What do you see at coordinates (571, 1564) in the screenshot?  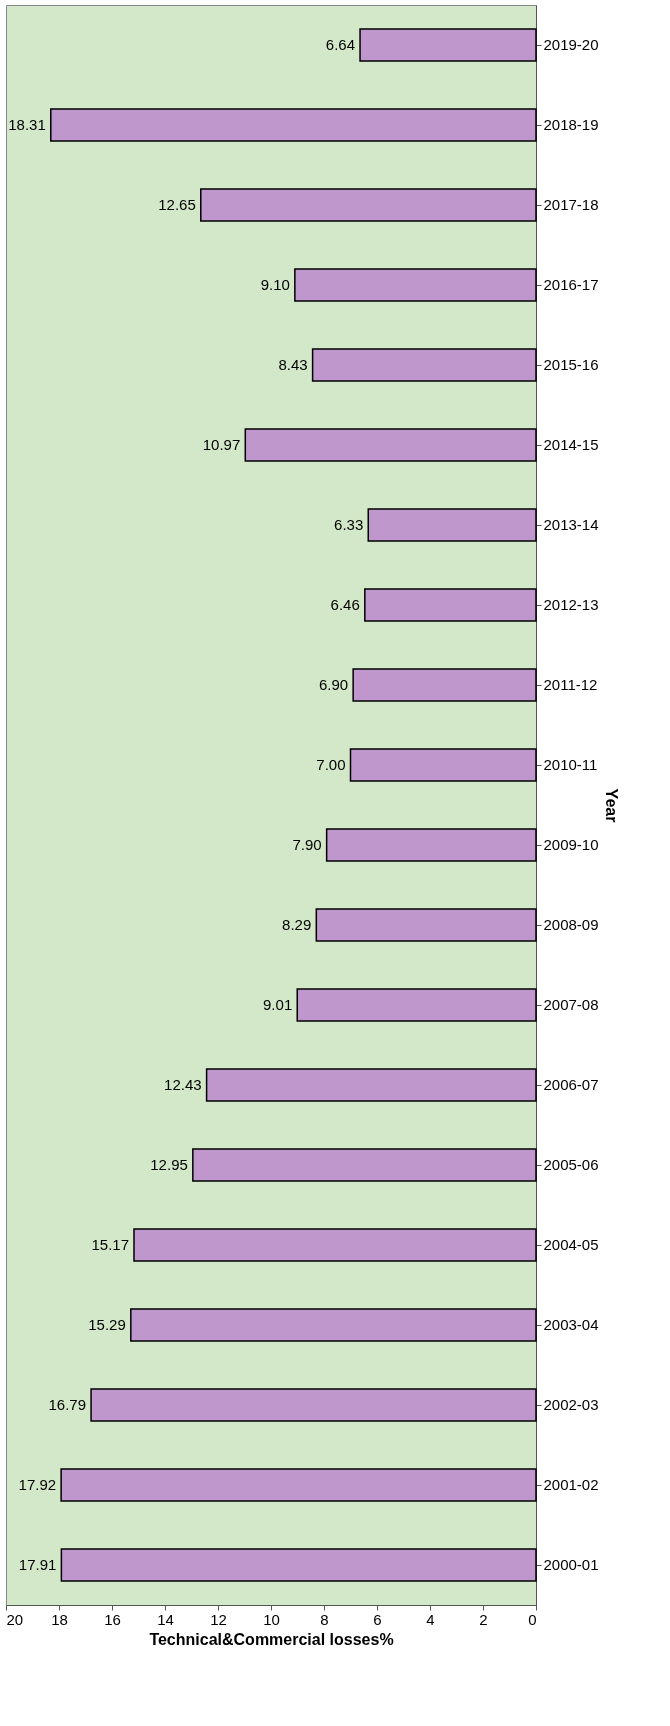 I see `y-tick-label: 2000-01` at bounding box center [571, 1564].